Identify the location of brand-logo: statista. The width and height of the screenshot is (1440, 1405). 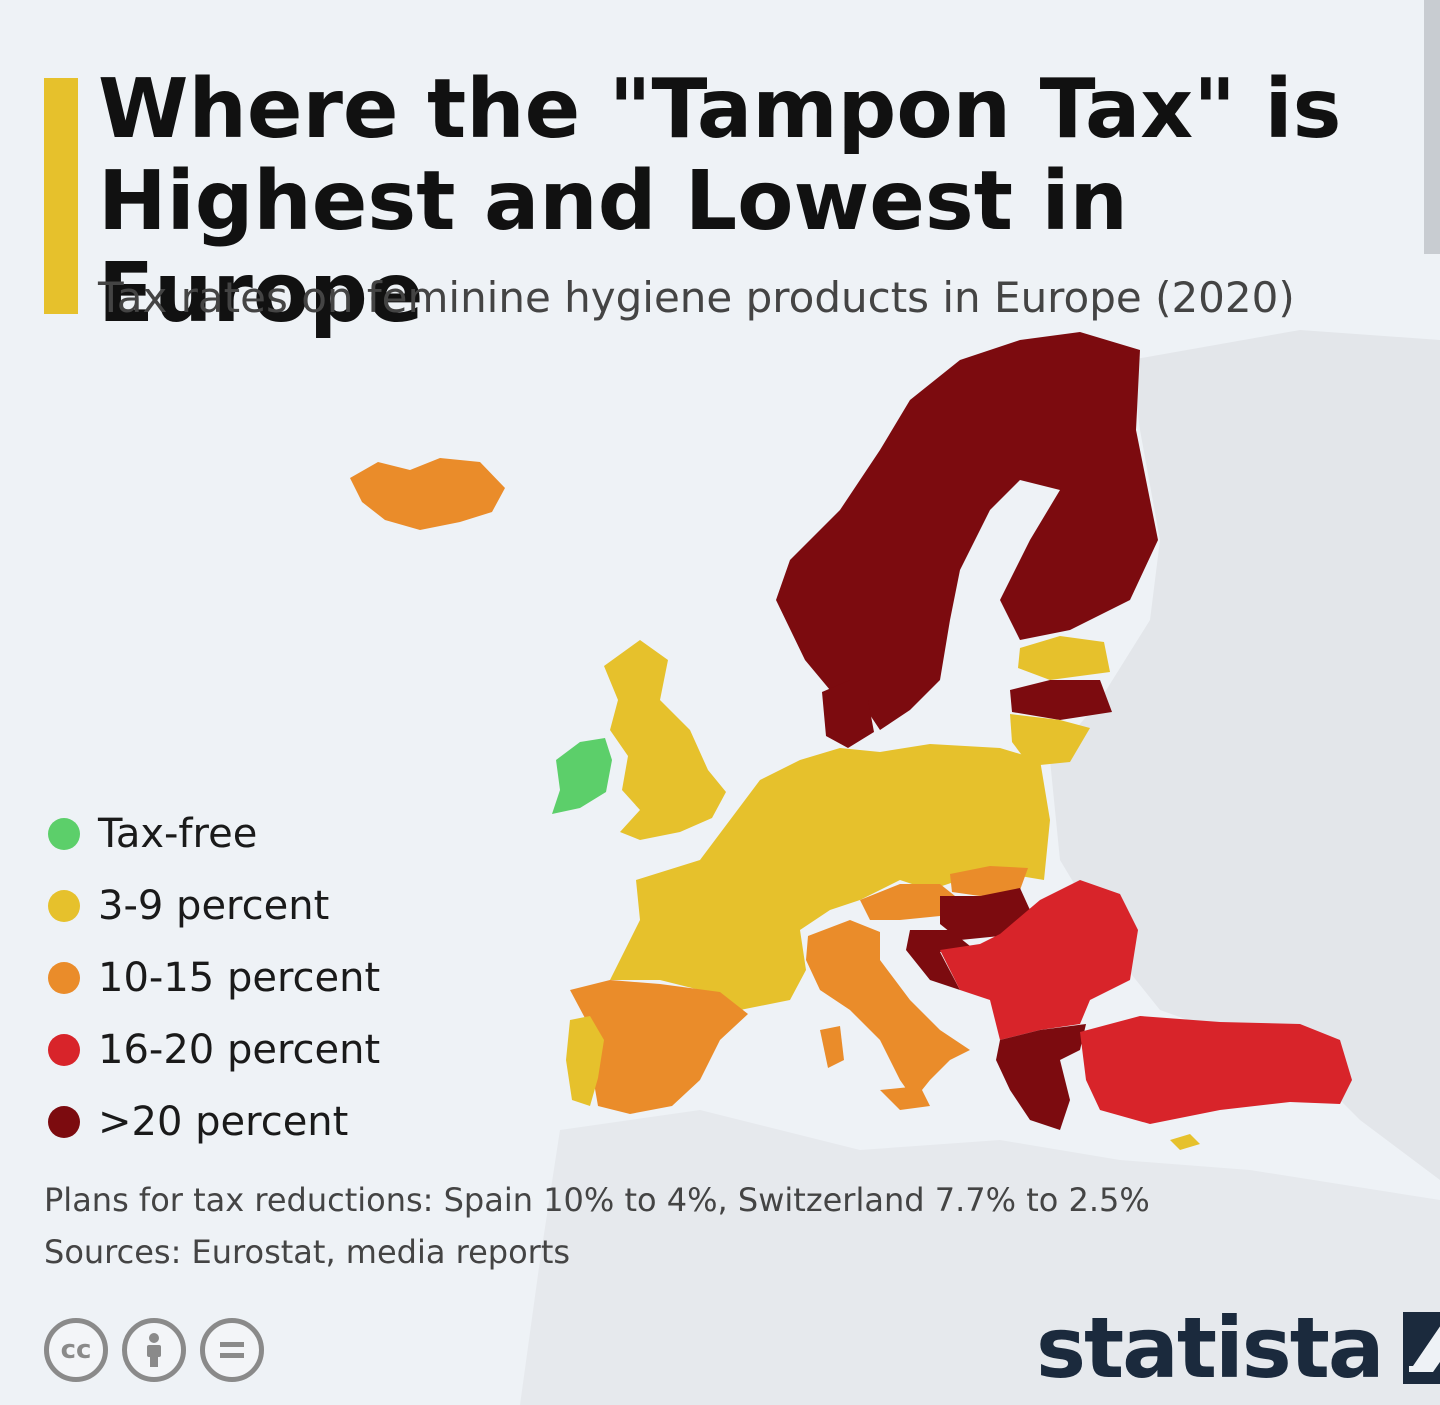
(1238, 1348).